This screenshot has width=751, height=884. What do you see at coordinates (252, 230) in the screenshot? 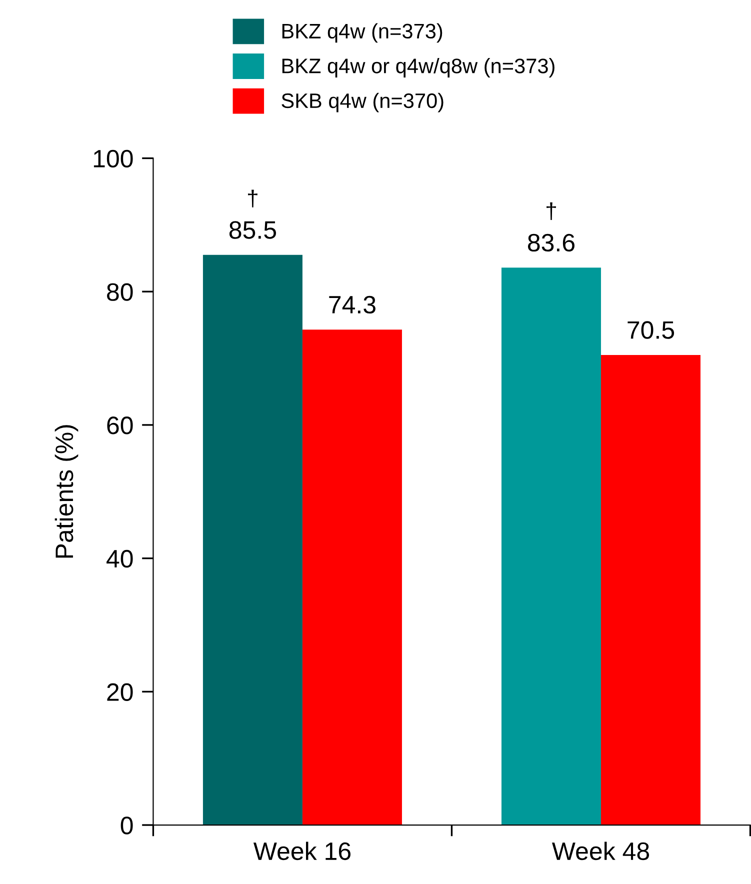
I see `data-label: 85.5` at bounding box center [252, 230].